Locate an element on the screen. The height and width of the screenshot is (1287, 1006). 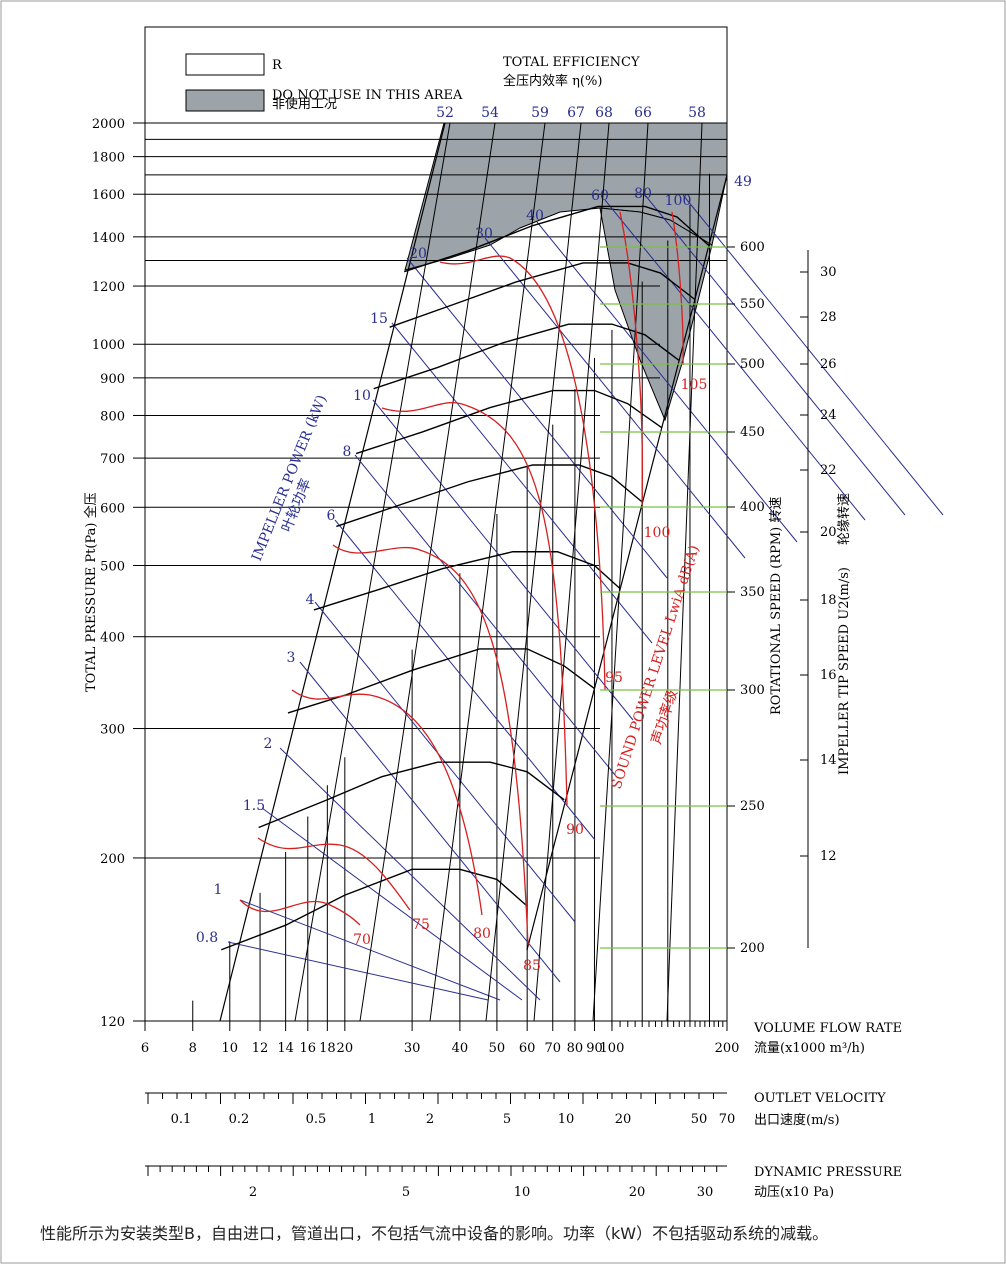
y-tick-label: 600 is located at coordinates (112, 508).